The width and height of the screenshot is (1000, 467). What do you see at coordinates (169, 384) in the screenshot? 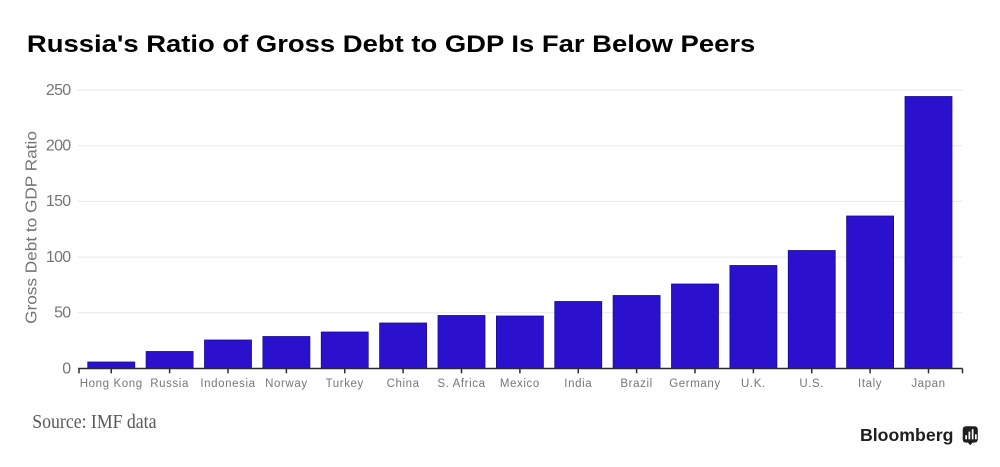
I see `svg-text: Russia` at bounding box center [169, 384].